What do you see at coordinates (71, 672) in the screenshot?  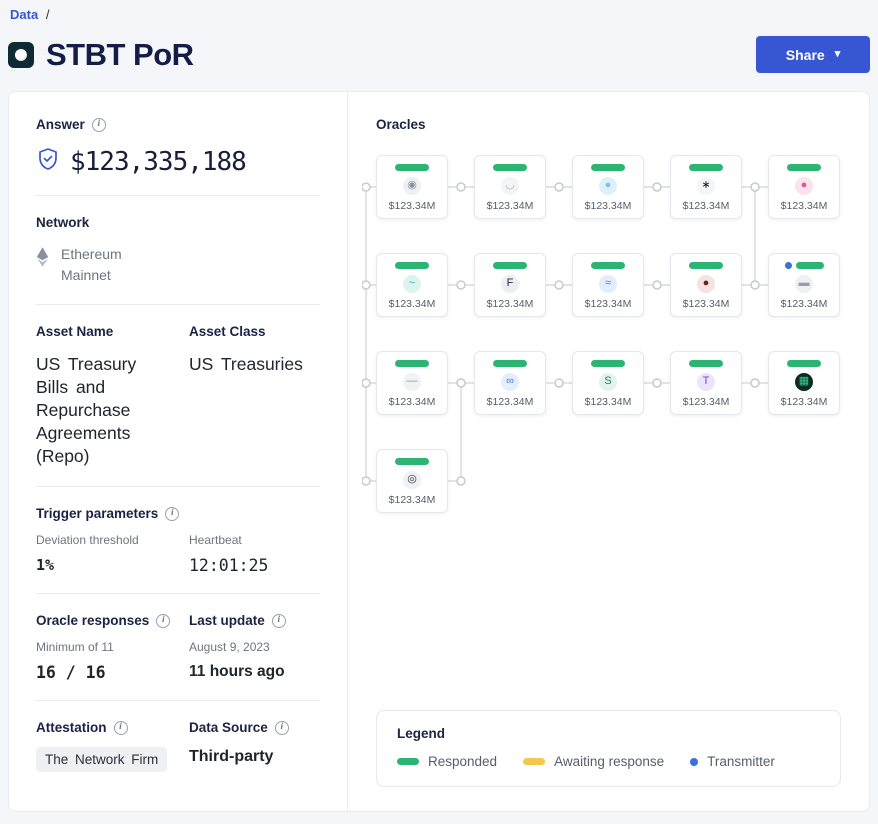 I see `oracle-responses-value: 16 / 16` at bounding box center [71, 672].